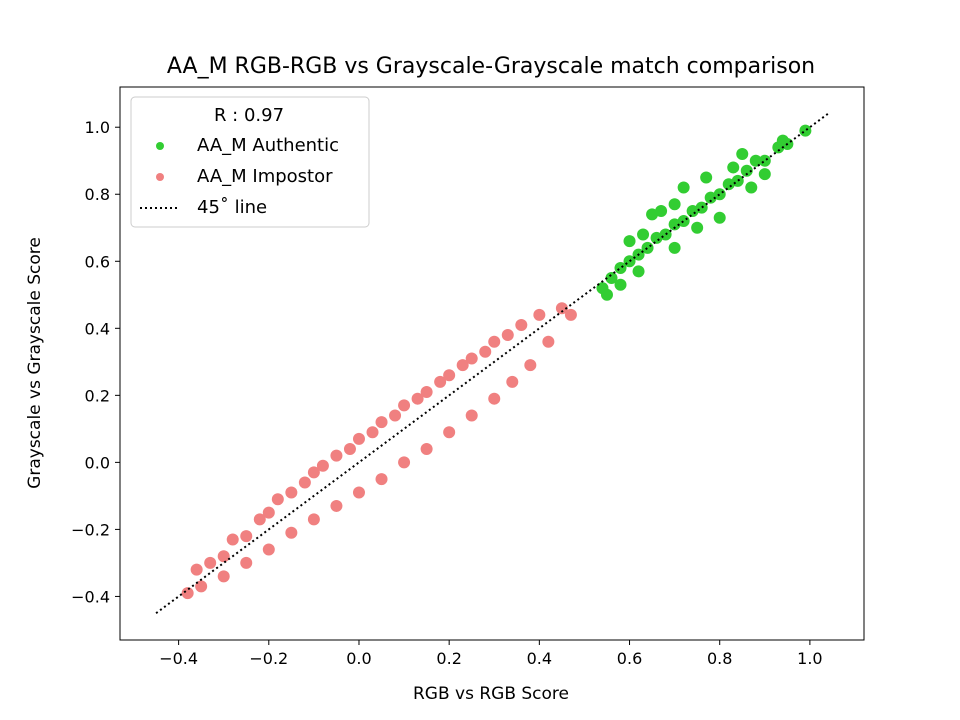  What do you see at coordinates (97, 395) in the screenshot?
I see `y-tick-label: 0.2` at bounding box center [97, 395].